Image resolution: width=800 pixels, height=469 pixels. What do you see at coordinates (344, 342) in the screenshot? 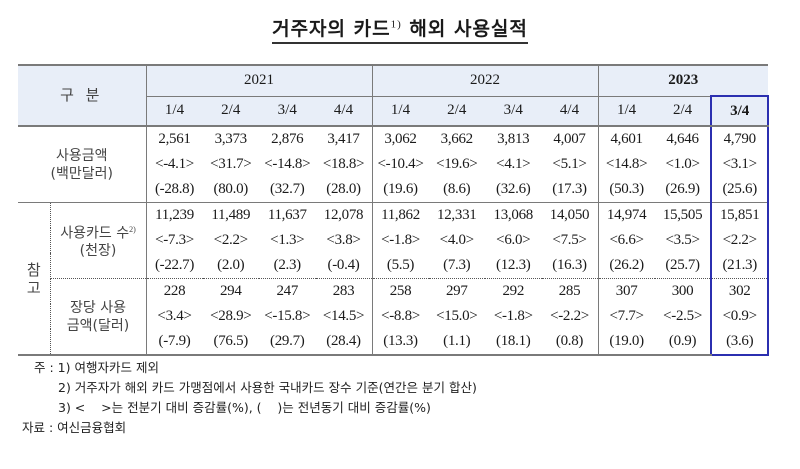
I see `yoy-change-cell: (28.4)` at bounding box center [344, 342].